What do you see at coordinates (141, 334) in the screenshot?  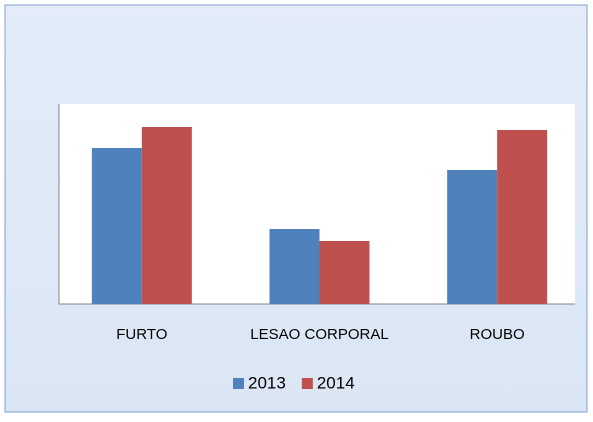 I see `x-tick-label: FURTO` at bounding box center [141, 334].